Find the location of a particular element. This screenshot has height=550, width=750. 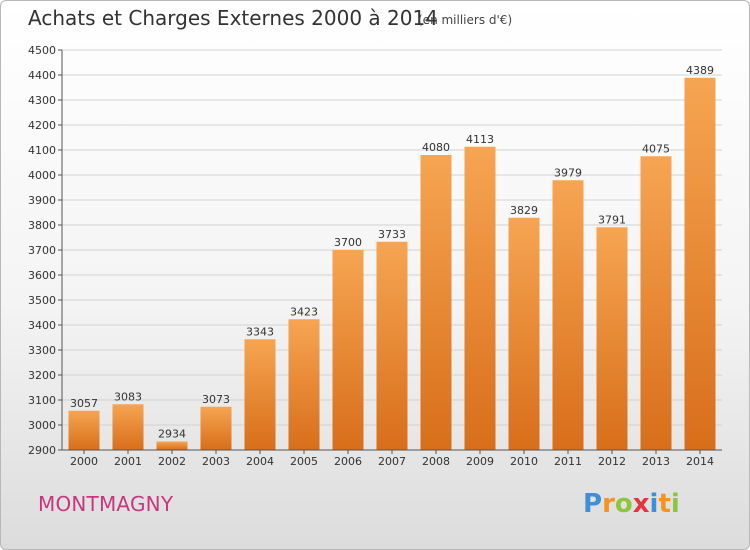

bar-value-label: 3343 is located at coordinates (260, 331).